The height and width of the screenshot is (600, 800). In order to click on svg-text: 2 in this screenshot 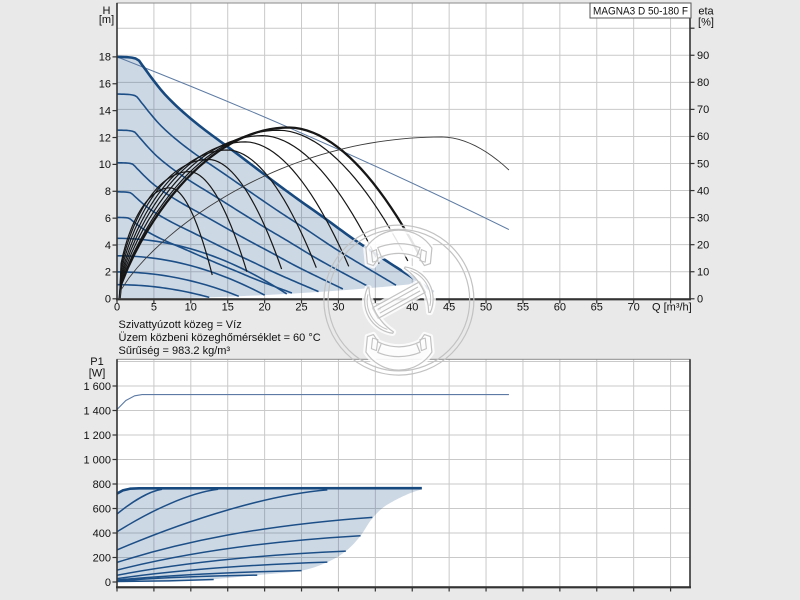, I will do `click(108, 273)`.